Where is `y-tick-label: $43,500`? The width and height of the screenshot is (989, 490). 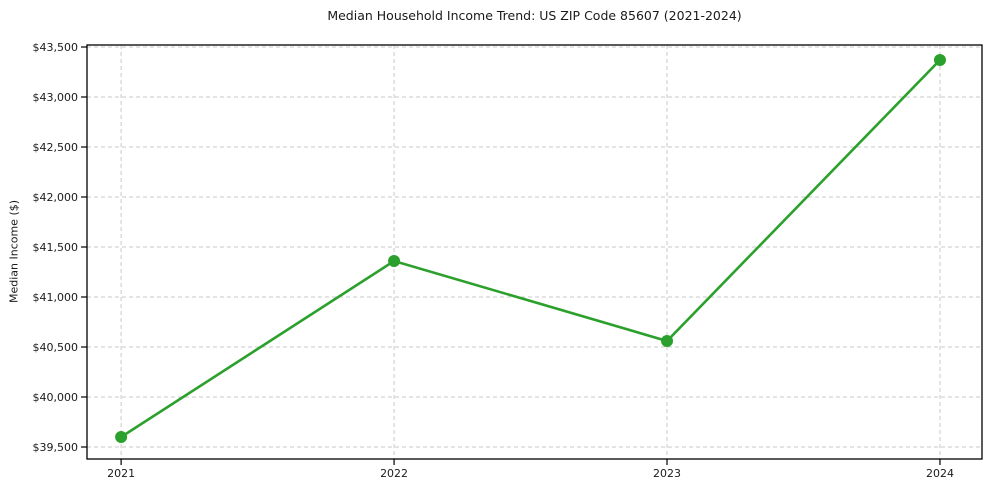
y-tick-label: $43,500 is located at coordinates (56, 47).